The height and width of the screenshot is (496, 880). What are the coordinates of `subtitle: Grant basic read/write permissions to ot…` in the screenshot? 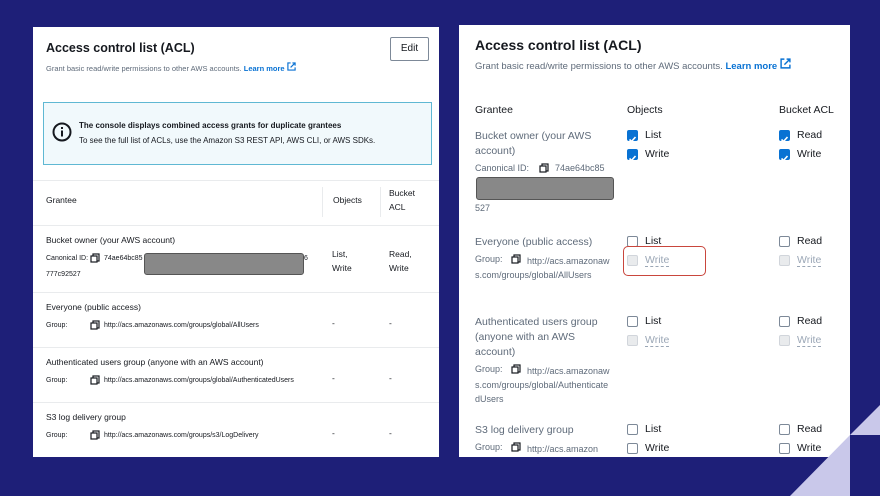 It's located at (633, 65).